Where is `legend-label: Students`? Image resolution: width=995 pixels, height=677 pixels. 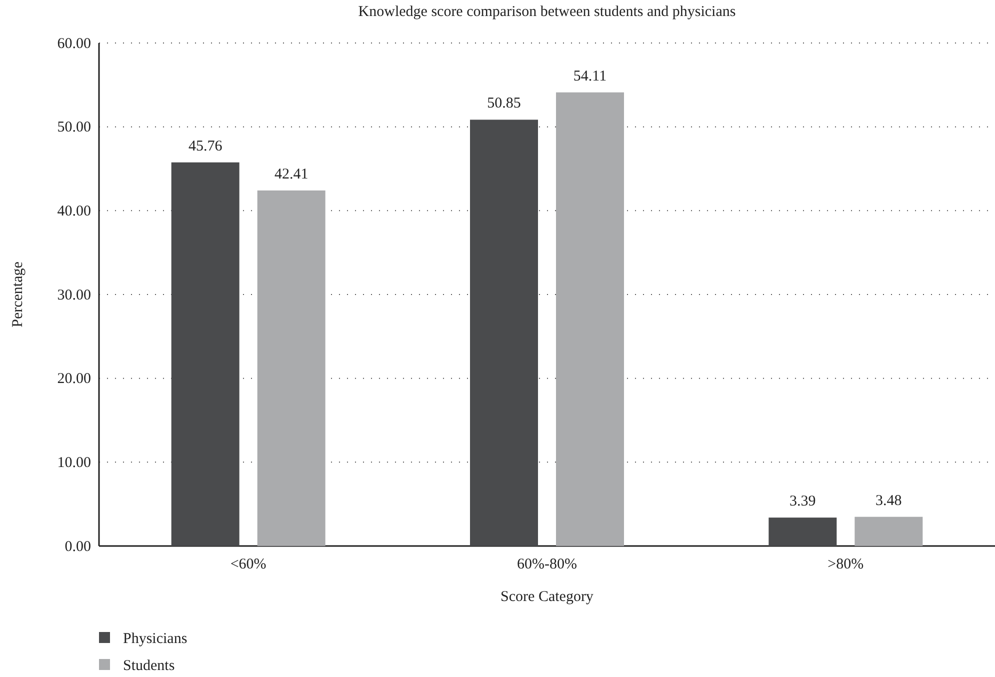 legend-label: Students is located at coordinates (149, 666).